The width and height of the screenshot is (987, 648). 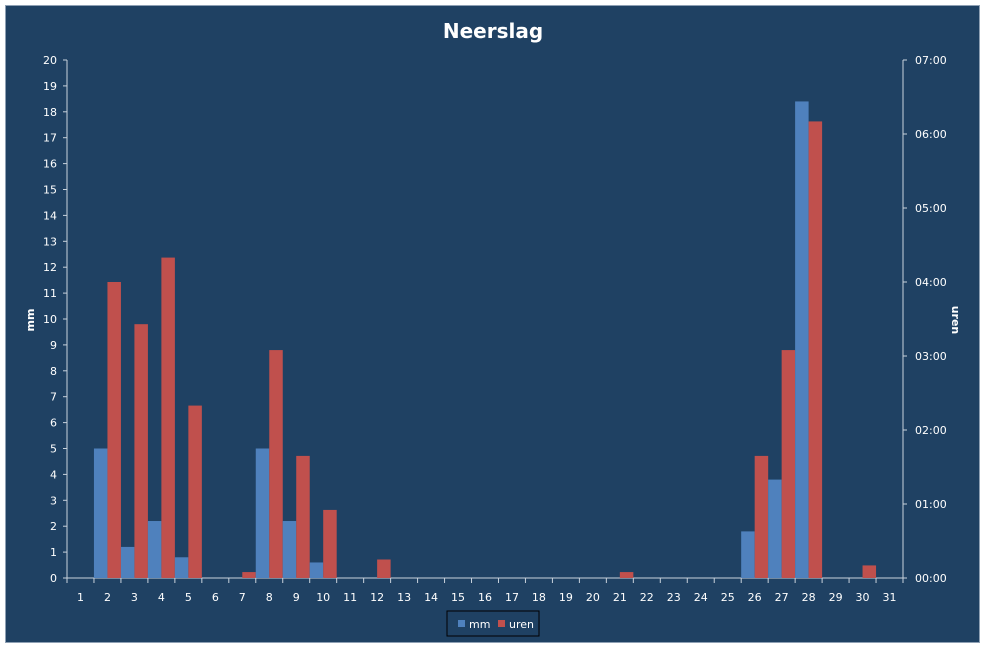 What do you see at coordinates (50, 138) in the screenshot?
I see `y-left-tick-label: 17` at bounding box center [50, 138].